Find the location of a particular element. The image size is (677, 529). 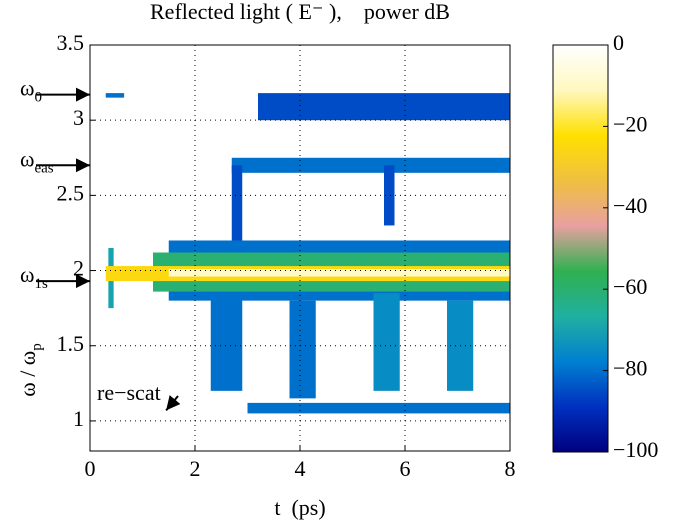

x-tick-label: 2 is located at coordinates (195, 468).